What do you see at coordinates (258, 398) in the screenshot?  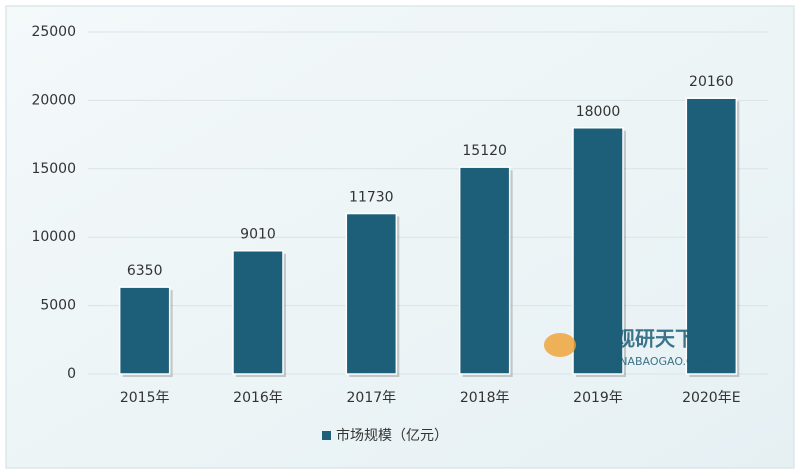 I see `x-tick-label: 2016年` at bounding box center [258, 398].